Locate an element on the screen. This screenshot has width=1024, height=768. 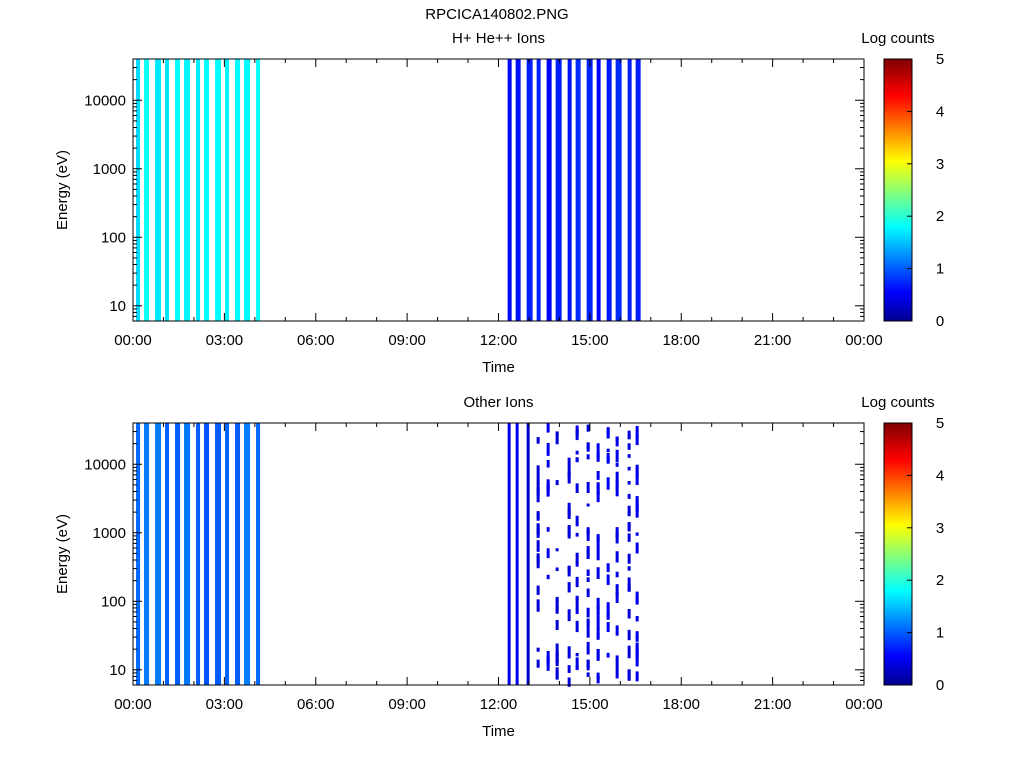
y-tick-label: 100 is located at coordinates (113, 237).